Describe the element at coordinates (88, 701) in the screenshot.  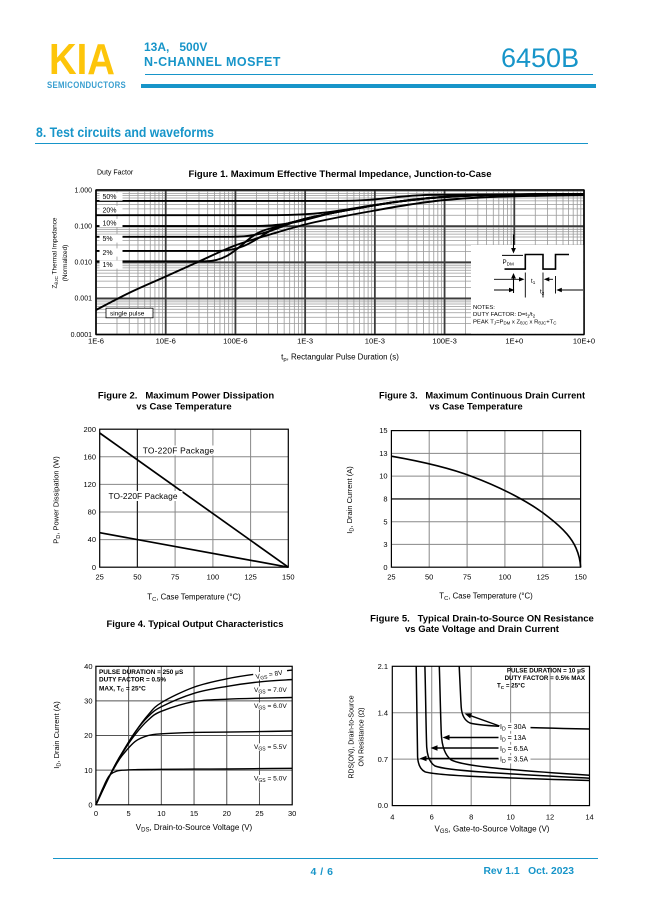
I see `svg-text: 30` at that location.